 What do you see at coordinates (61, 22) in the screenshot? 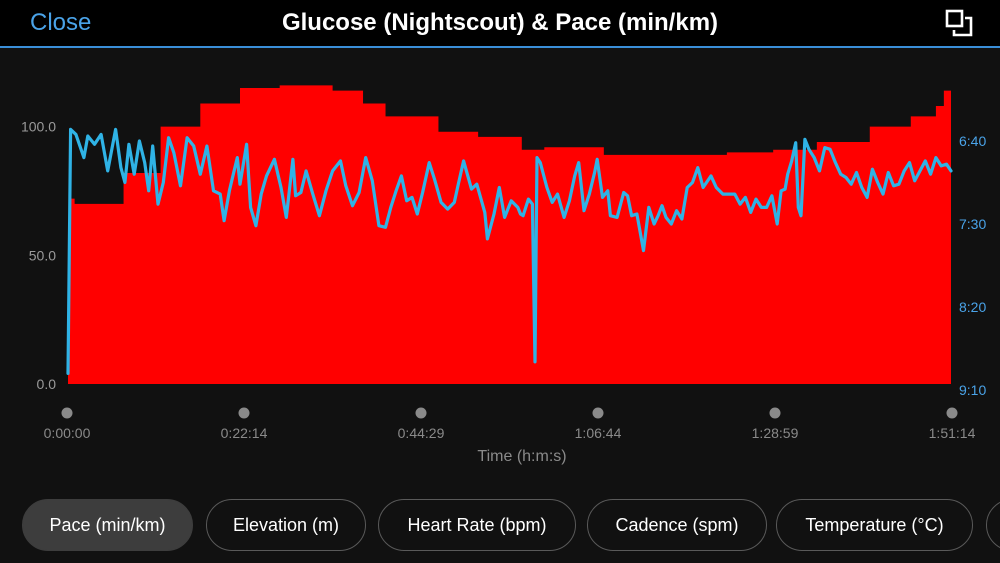
I see `close-button: Close` at bounding box center [61, 22].